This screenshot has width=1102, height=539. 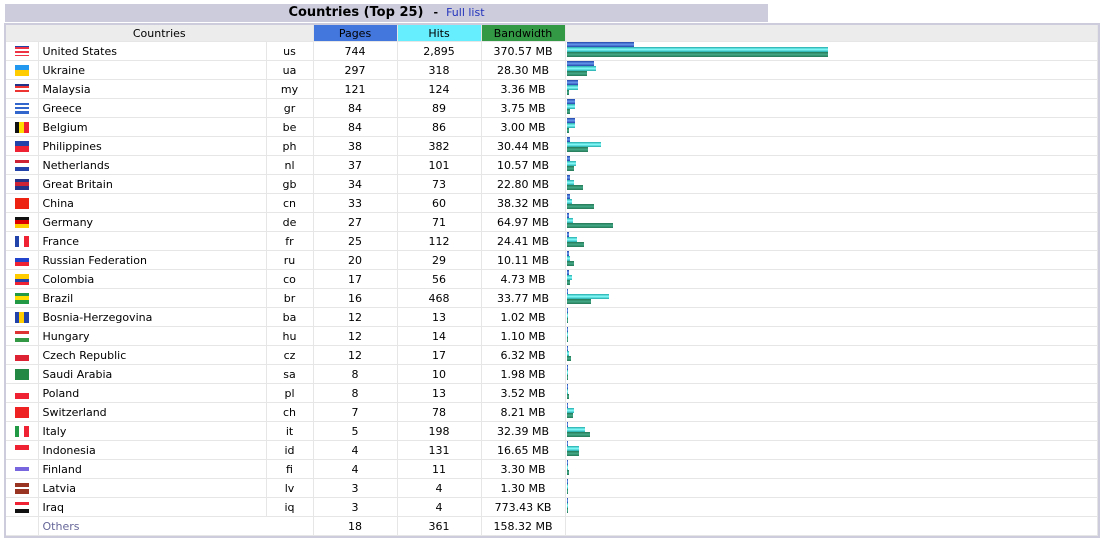 What do you see at coordinates (21, 317) in the screenshot?
I see `flag-icon-ba` at bounding box center [21, 317].